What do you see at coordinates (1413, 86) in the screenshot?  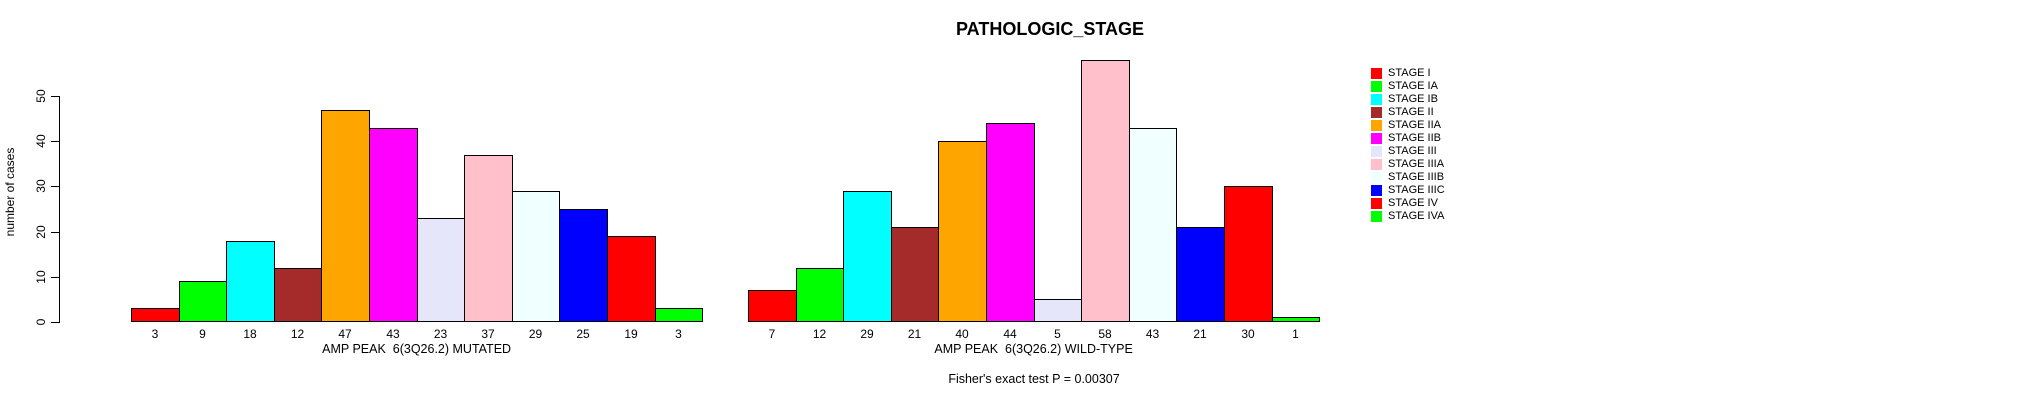 I see `legend-label: STAGE IA` at bounding box center [1413, 86].